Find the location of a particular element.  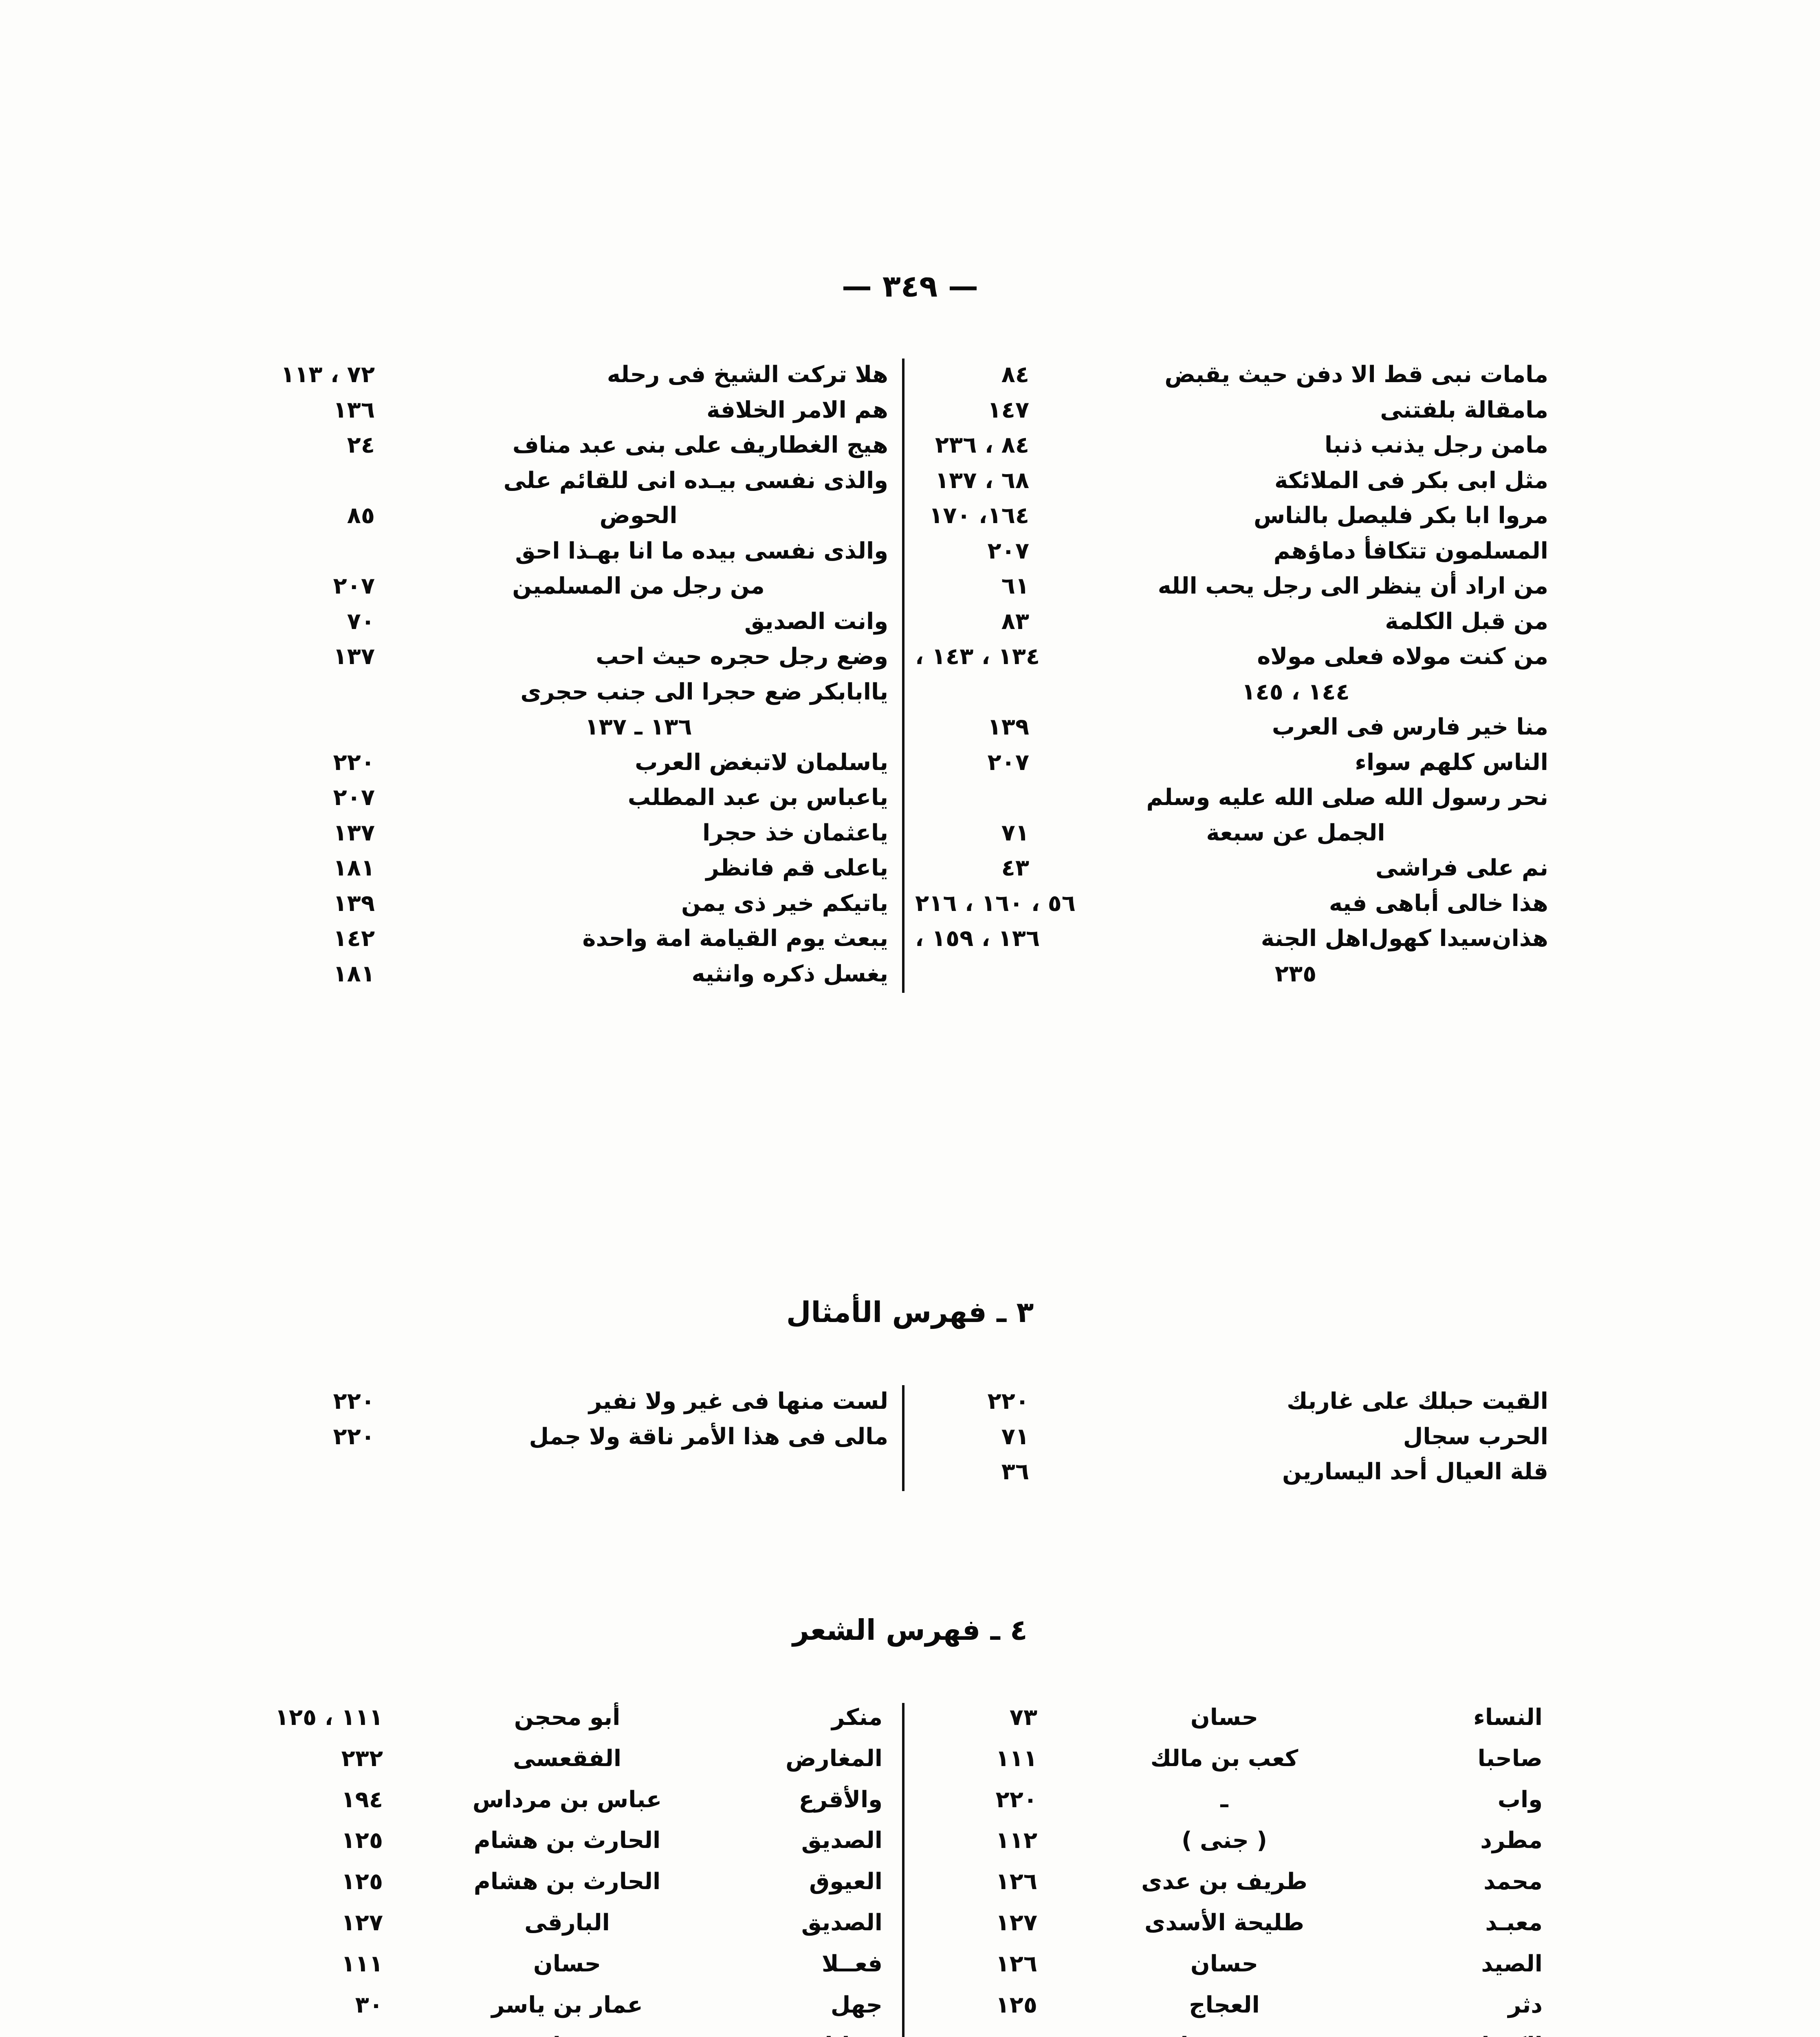

index-entry: ياتيكم خير ذى يمن ١٣٩ is located at coordinates (575, 904).